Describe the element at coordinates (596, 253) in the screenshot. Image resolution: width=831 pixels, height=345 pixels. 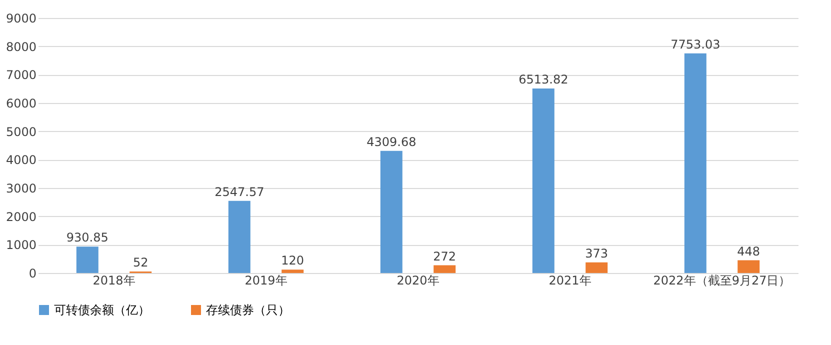
I see `data-label: 373` at that location.